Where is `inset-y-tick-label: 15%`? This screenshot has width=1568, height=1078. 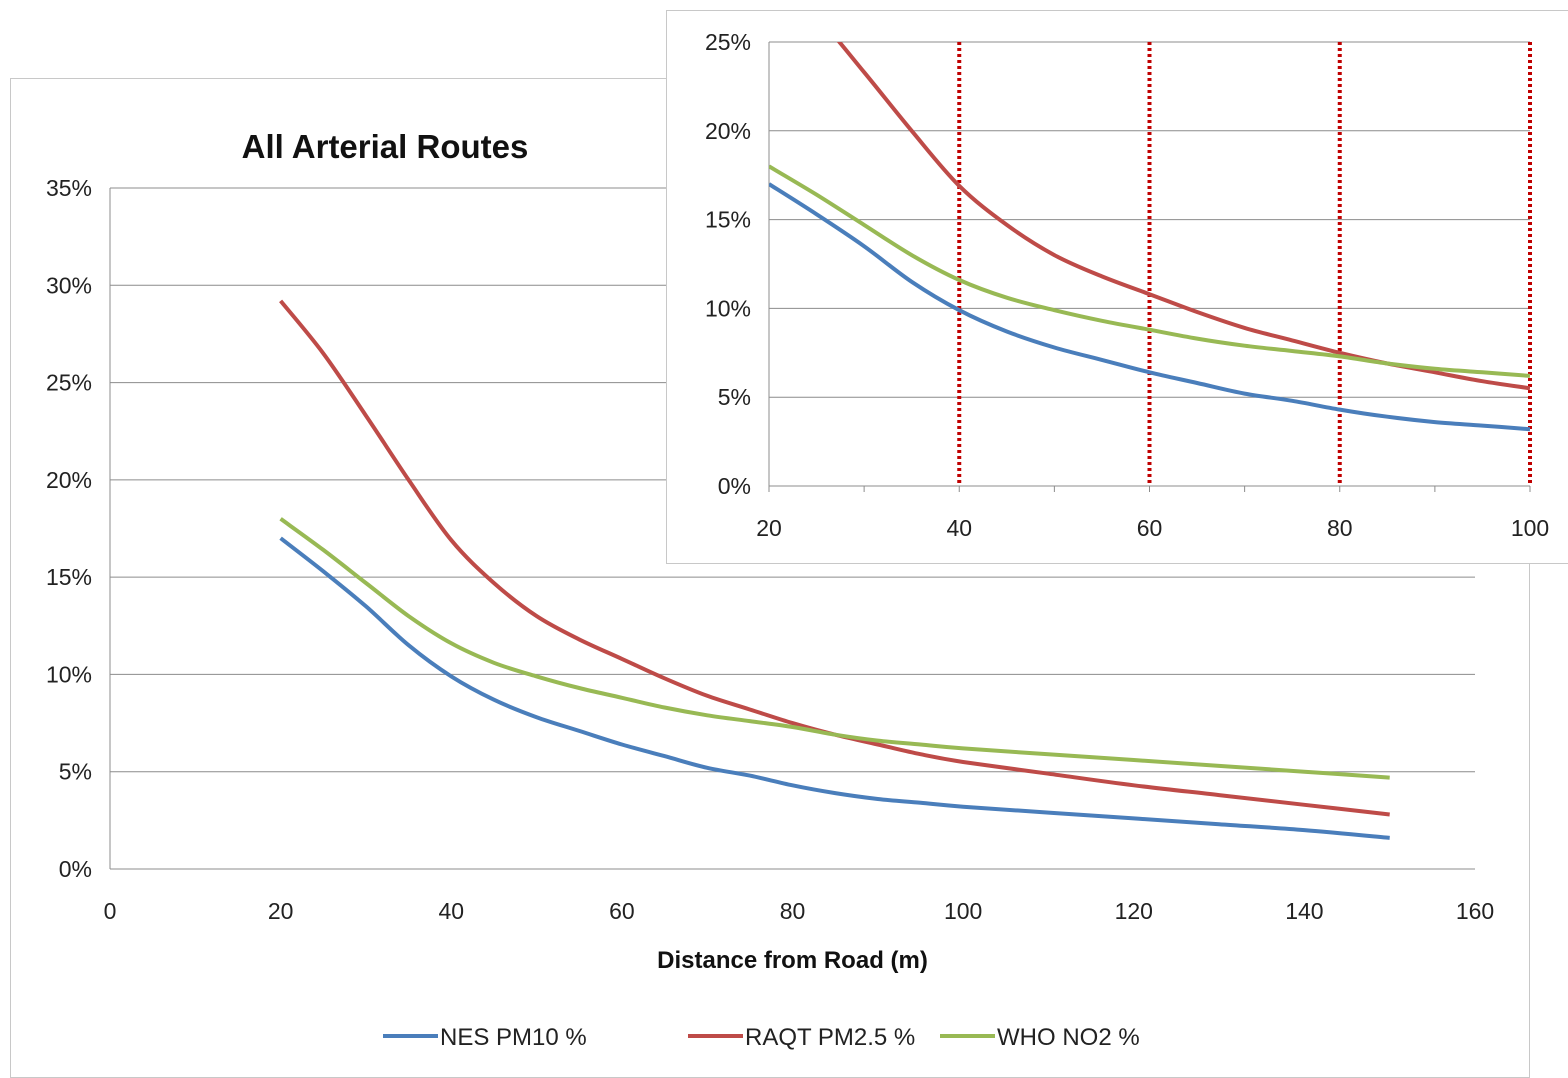
inset-y-tick-label: 15% is located at coordinates (728, 220).